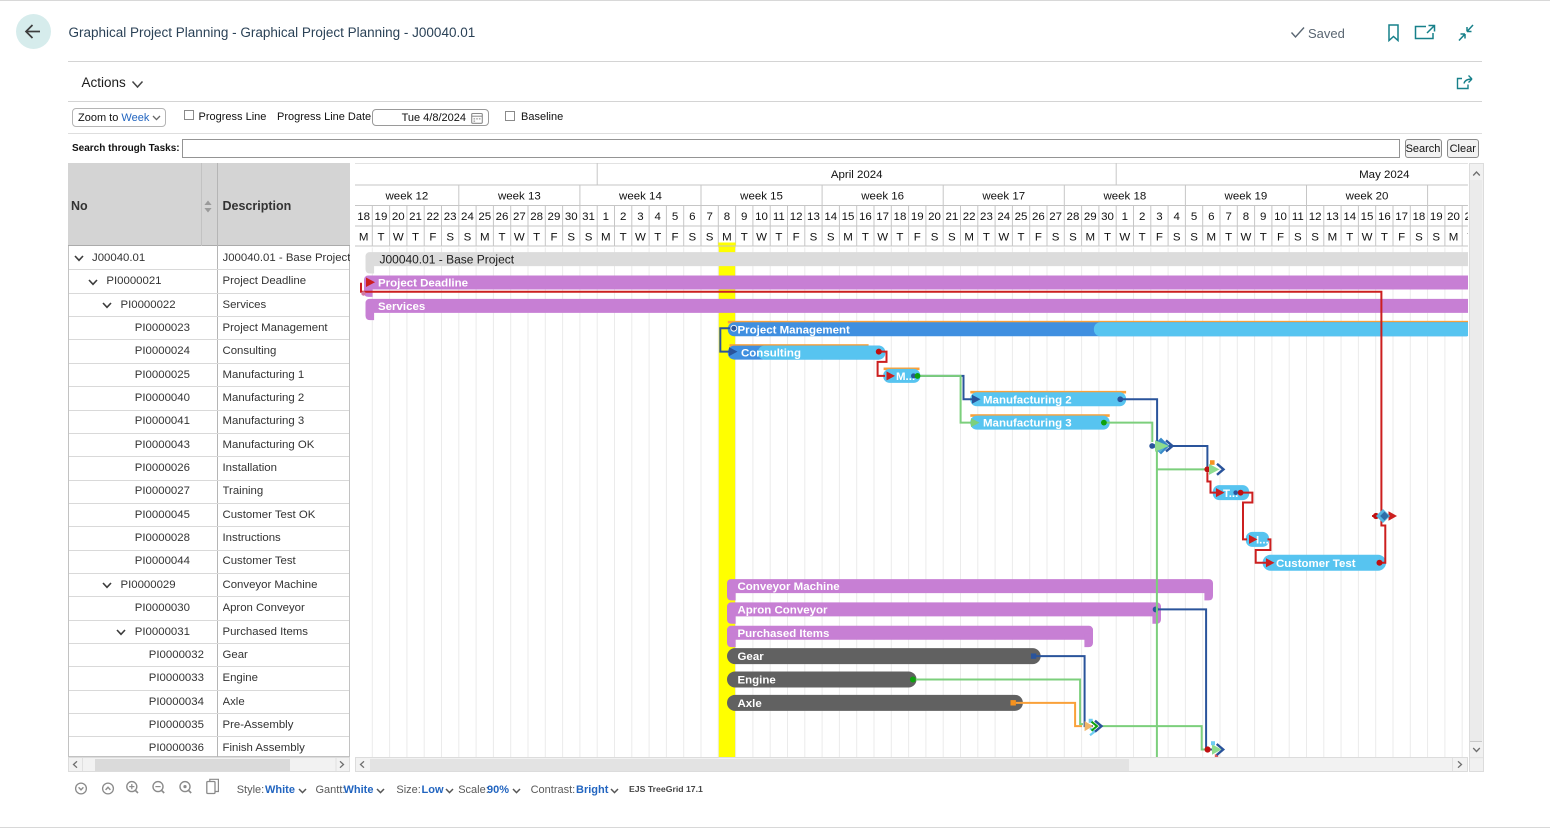 The height and width of the screenshot is (831, 1550). Describe the element at coordinates (1211, 216) in the screenshot. I see `svg-text: 6` at that location.